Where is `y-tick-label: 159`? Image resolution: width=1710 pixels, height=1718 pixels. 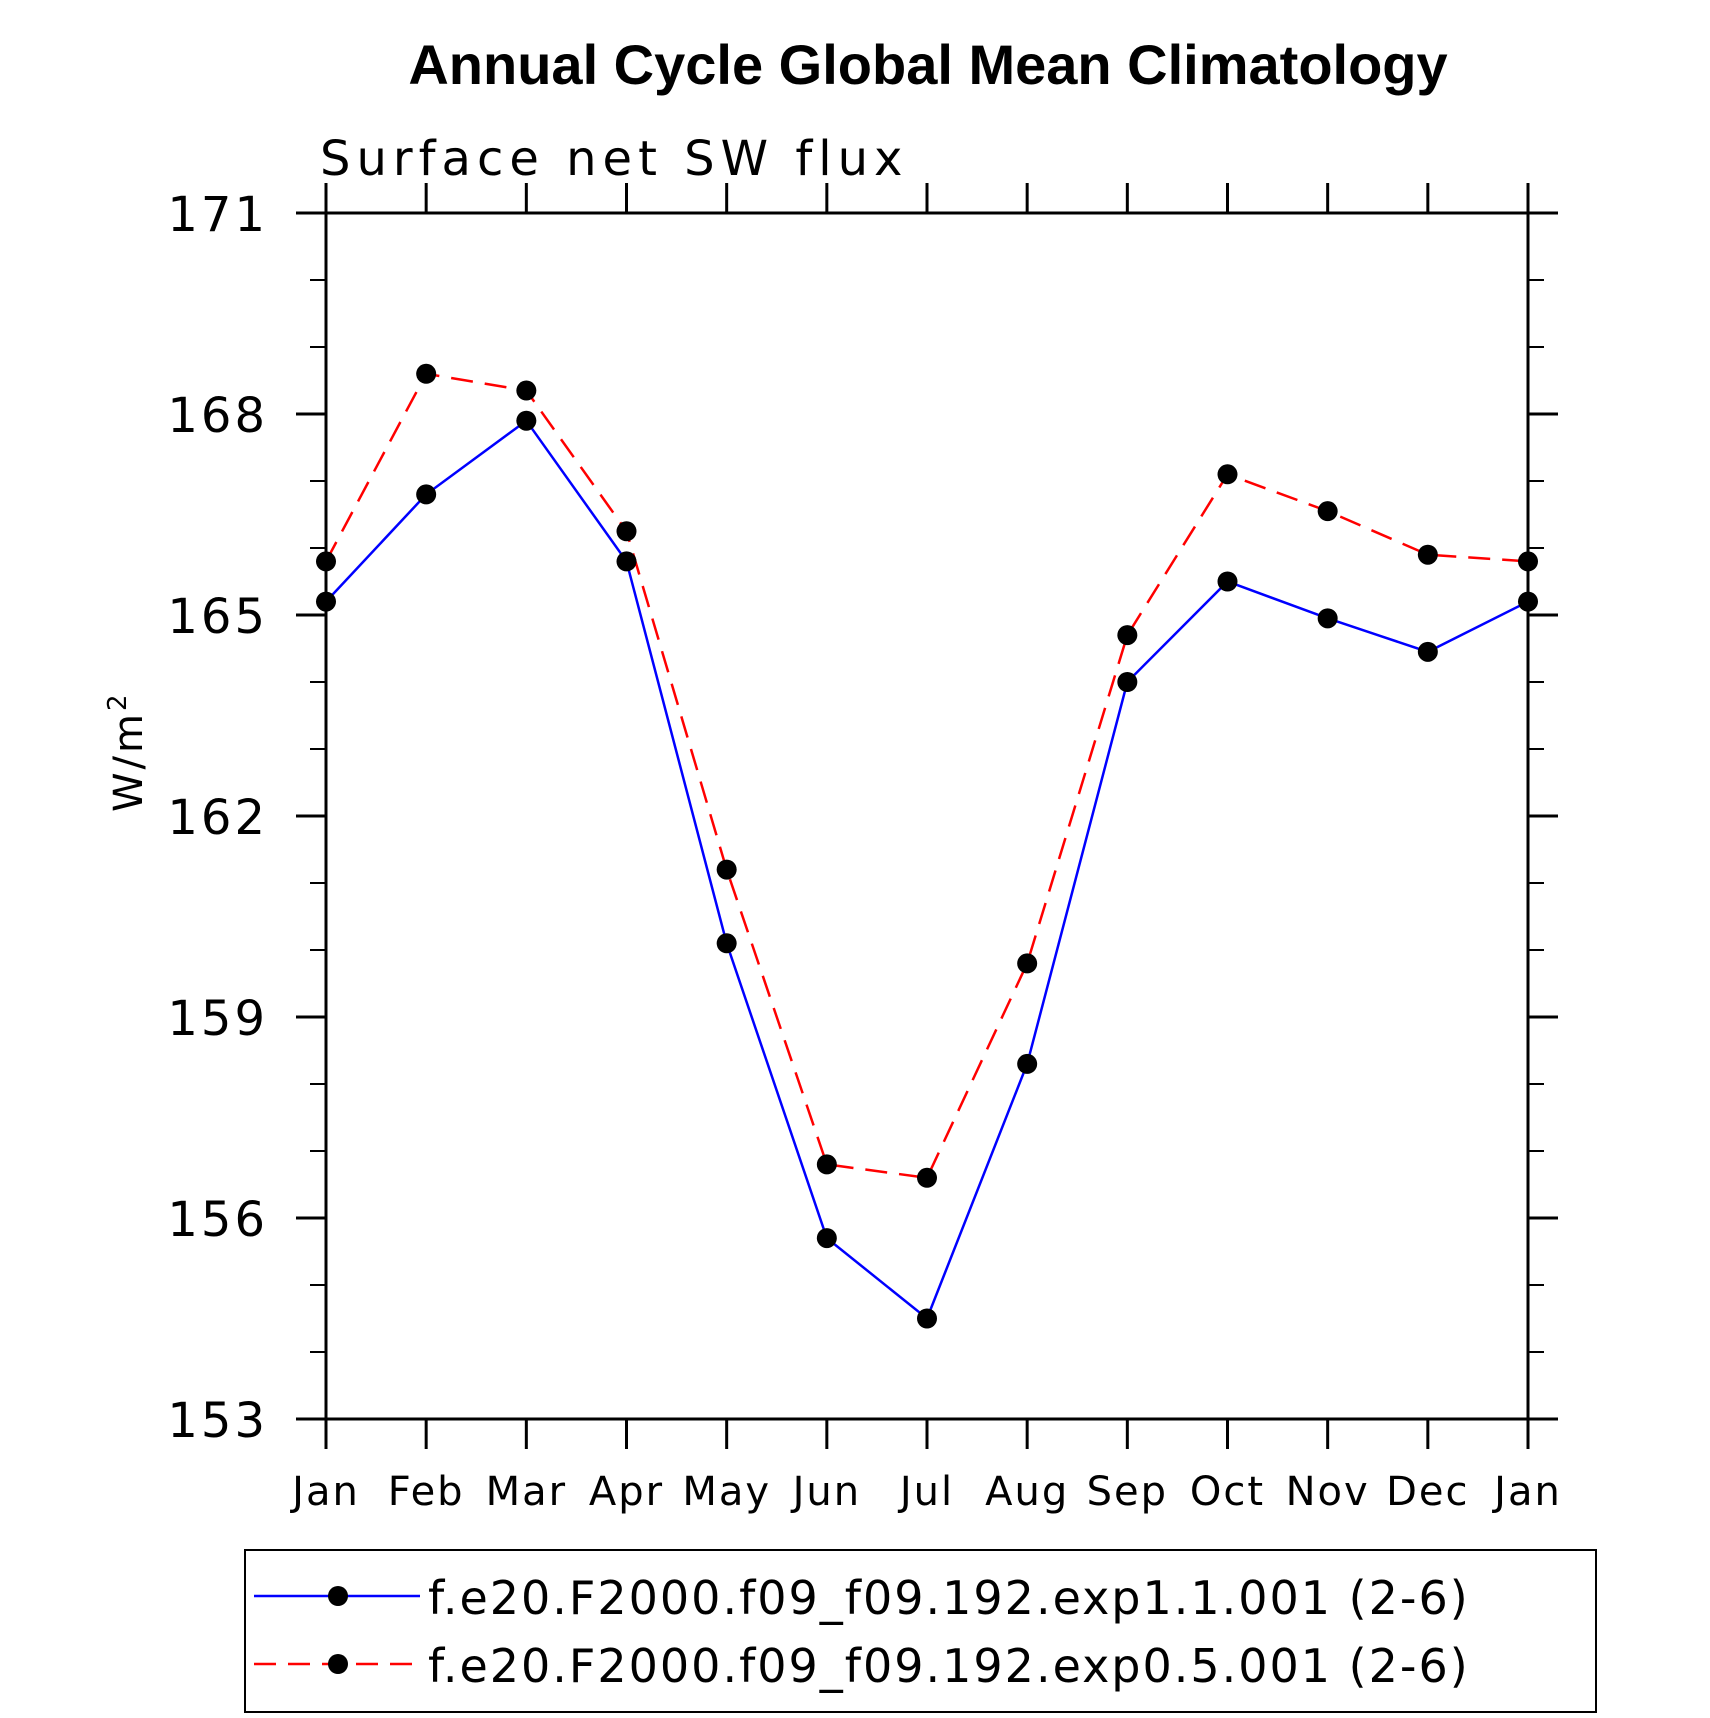
y-tick-label: 159 is located at coordinates (217, 1019).